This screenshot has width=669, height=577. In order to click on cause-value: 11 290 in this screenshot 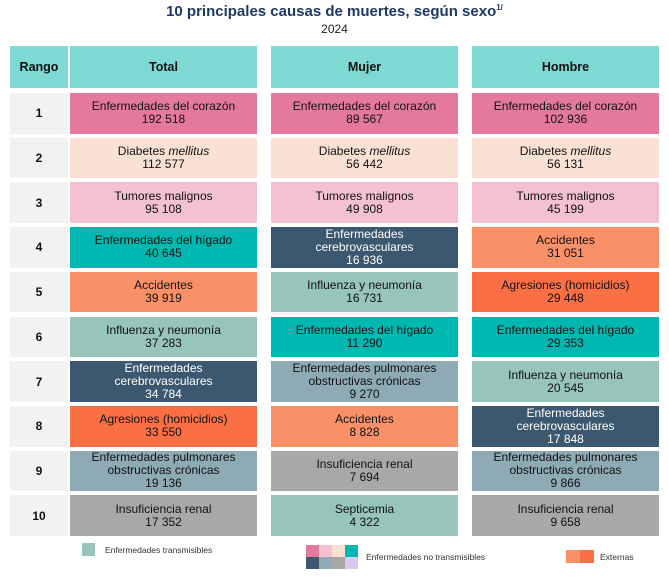, I will do `click(364, 342)`.